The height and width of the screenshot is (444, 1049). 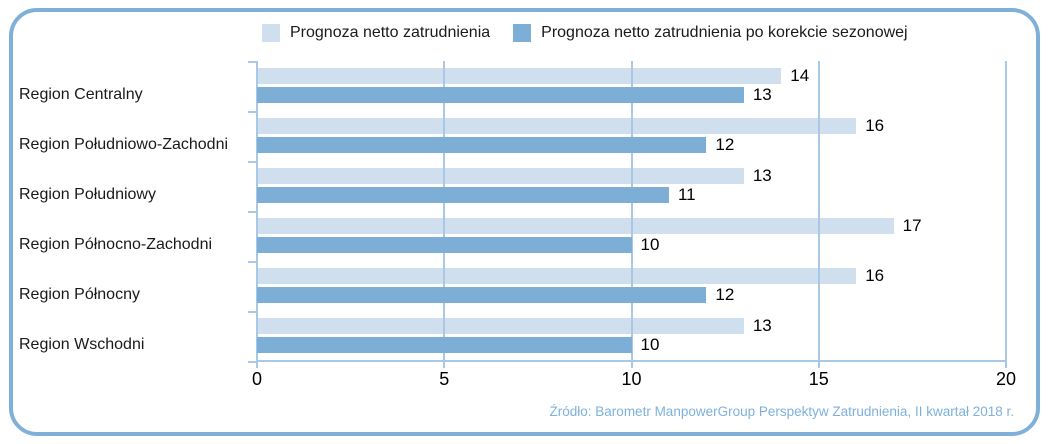 I want to click on x-axis-tick-label: 15, so click(x=818, y=379).